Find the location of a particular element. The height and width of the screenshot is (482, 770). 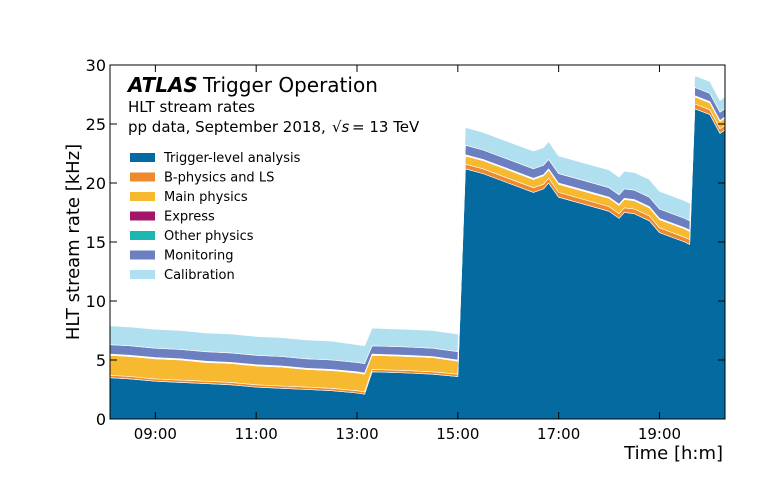

energy-label-rest: = 13 TeV is located at coordinates (386, 127).